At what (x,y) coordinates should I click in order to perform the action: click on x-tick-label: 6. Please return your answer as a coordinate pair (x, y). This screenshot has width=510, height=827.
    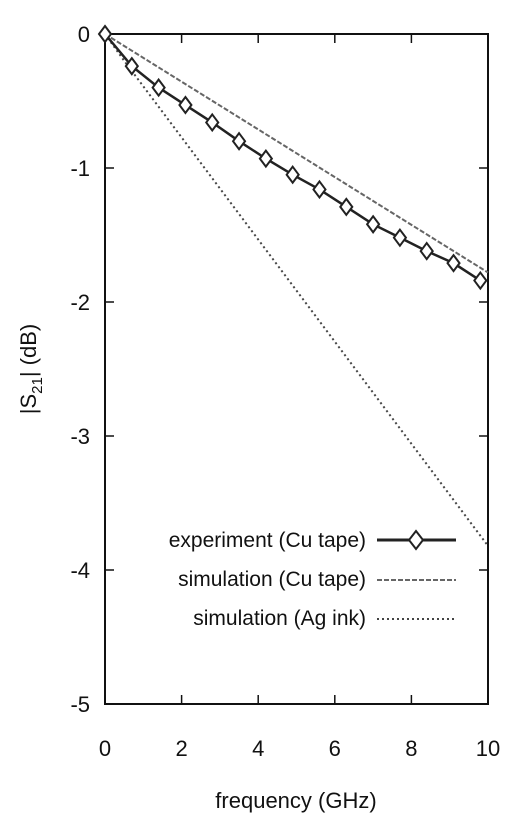
    Looking at the image, I should click on (335, 748).